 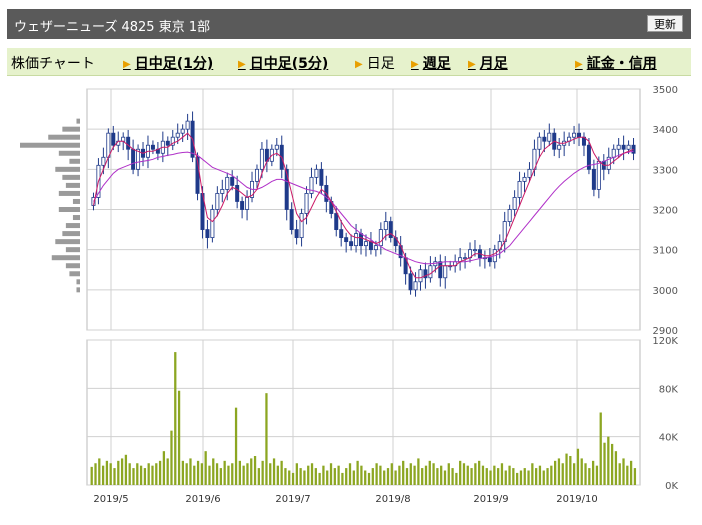 I want to click on refresh-button: 更新, so click(x=665, y=23).